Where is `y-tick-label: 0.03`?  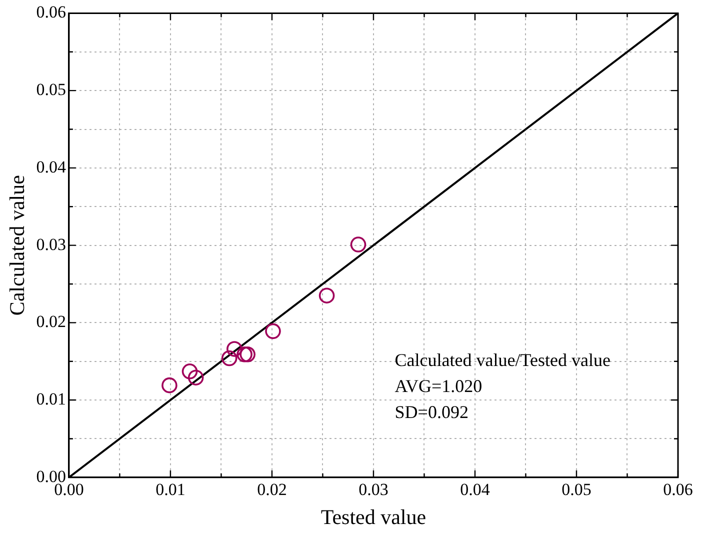
y-tick-label: 0.03 is located at coordinates (51, 244).